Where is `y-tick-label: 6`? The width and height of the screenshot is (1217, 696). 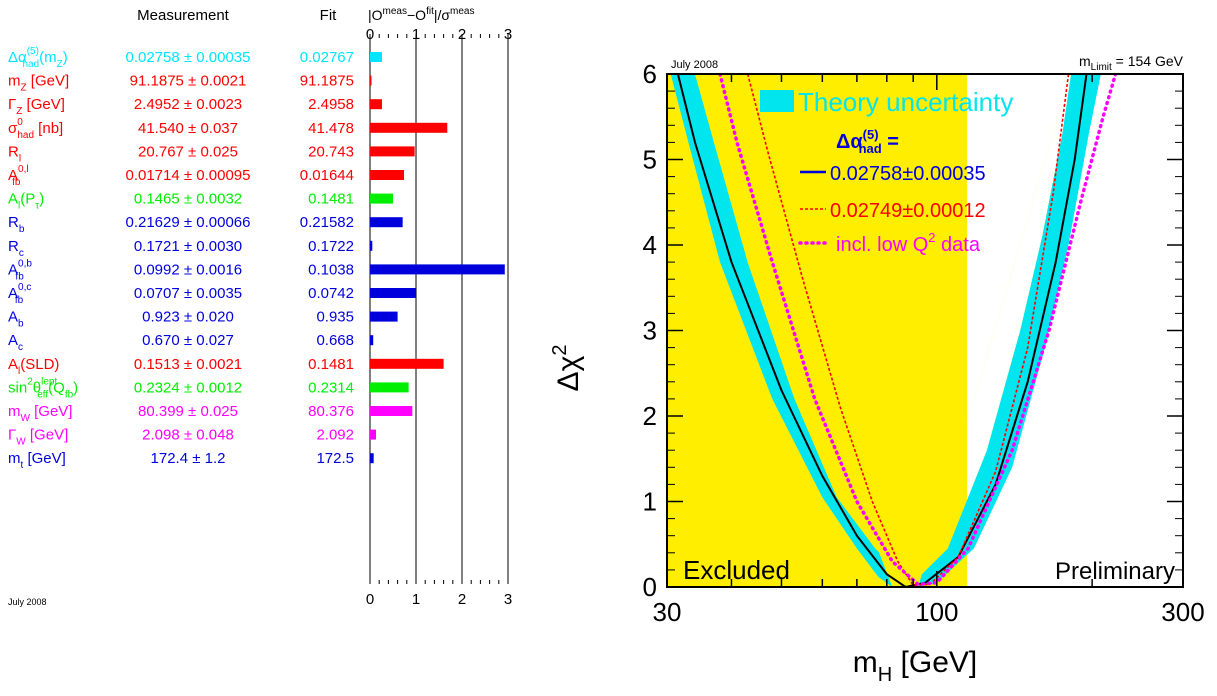
y-tick-label: 6 is located at coordinates (650, 74).